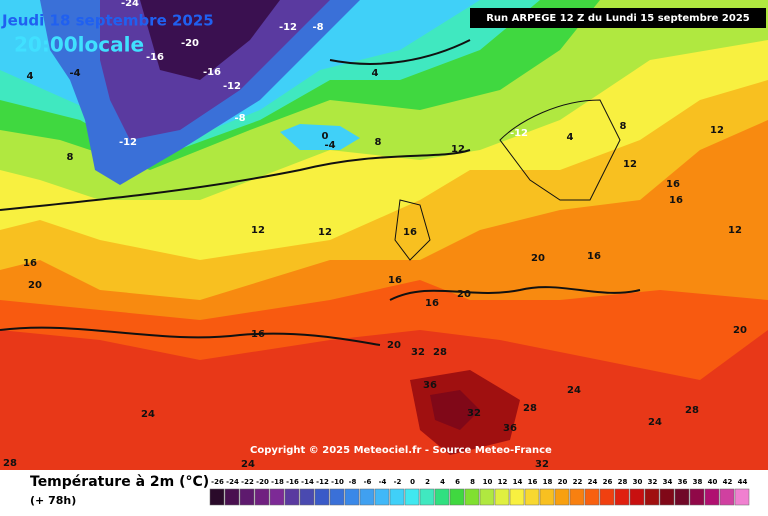 Image resolution: width=768 pixels, height=516 pixels. Describe the element at coordinates (488, 482) in the screenshot. I see `scale-tick-label: 10` at that location.